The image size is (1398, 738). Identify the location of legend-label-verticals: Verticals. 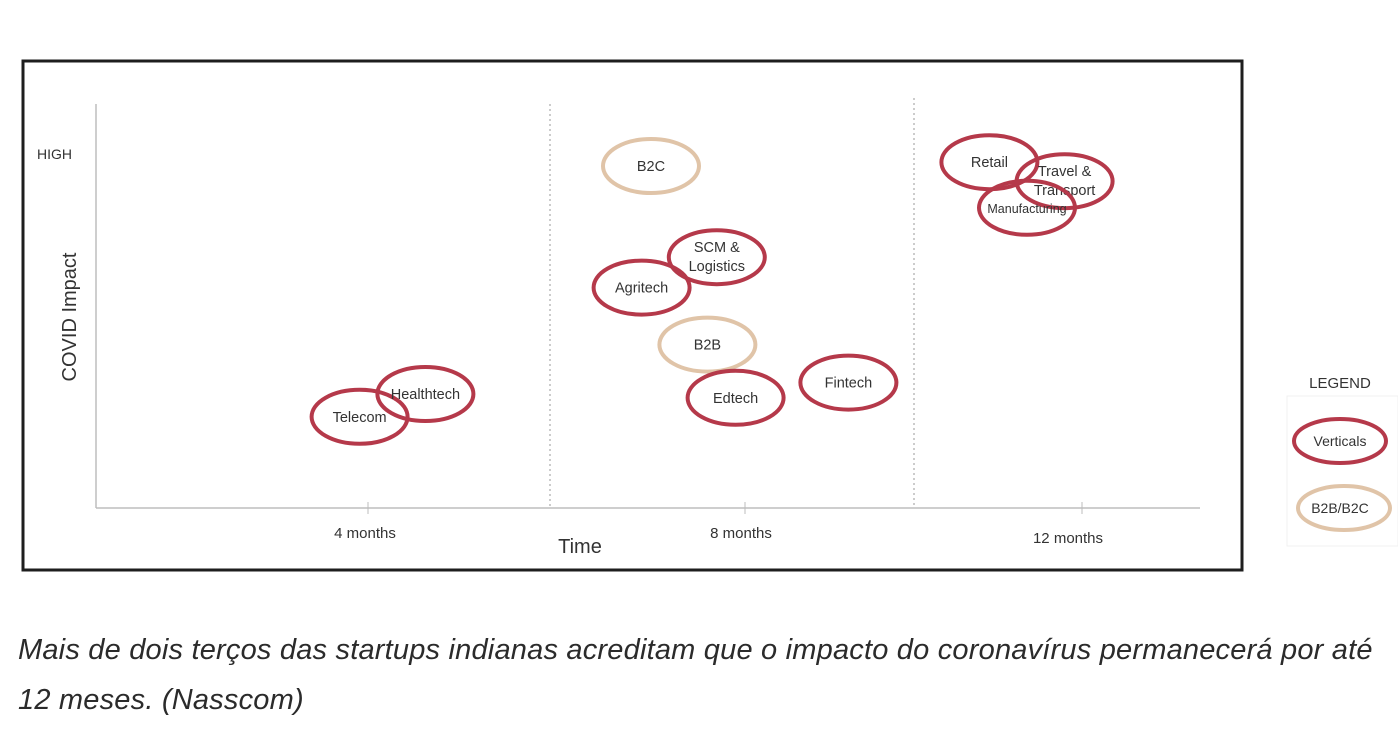
(1340, 441).